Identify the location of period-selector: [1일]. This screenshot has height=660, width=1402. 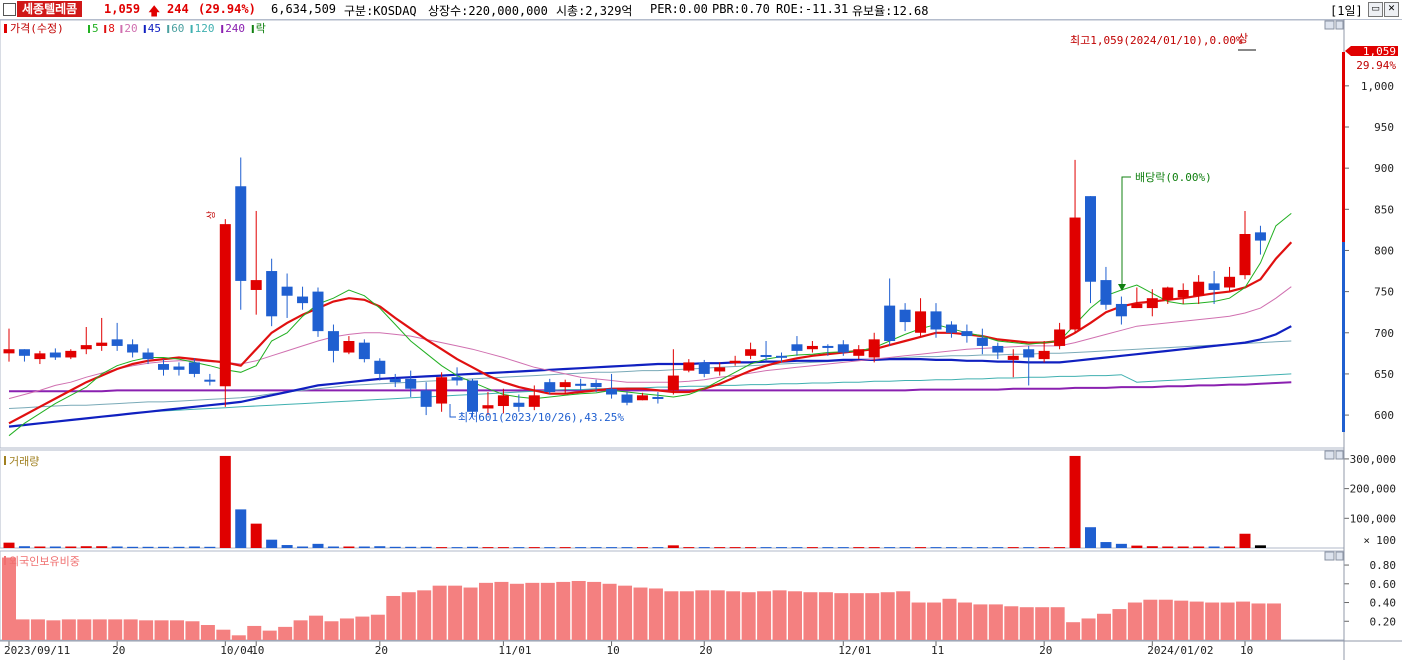
(1346, 11).